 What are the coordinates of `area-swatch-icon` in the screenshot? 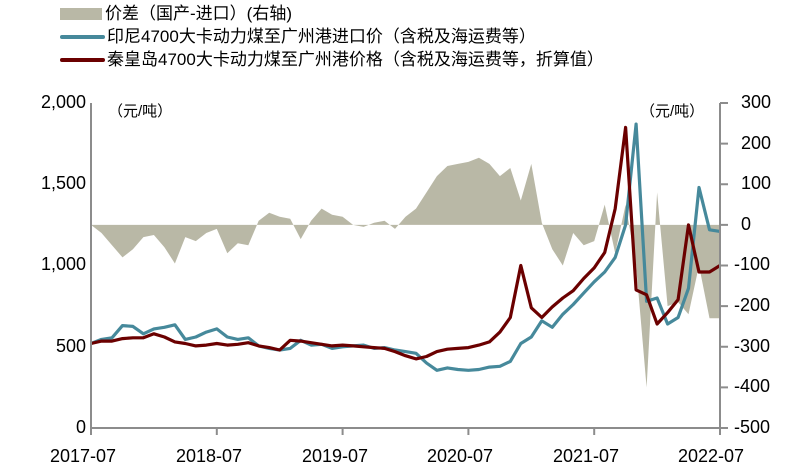 It's located at (81, 13).